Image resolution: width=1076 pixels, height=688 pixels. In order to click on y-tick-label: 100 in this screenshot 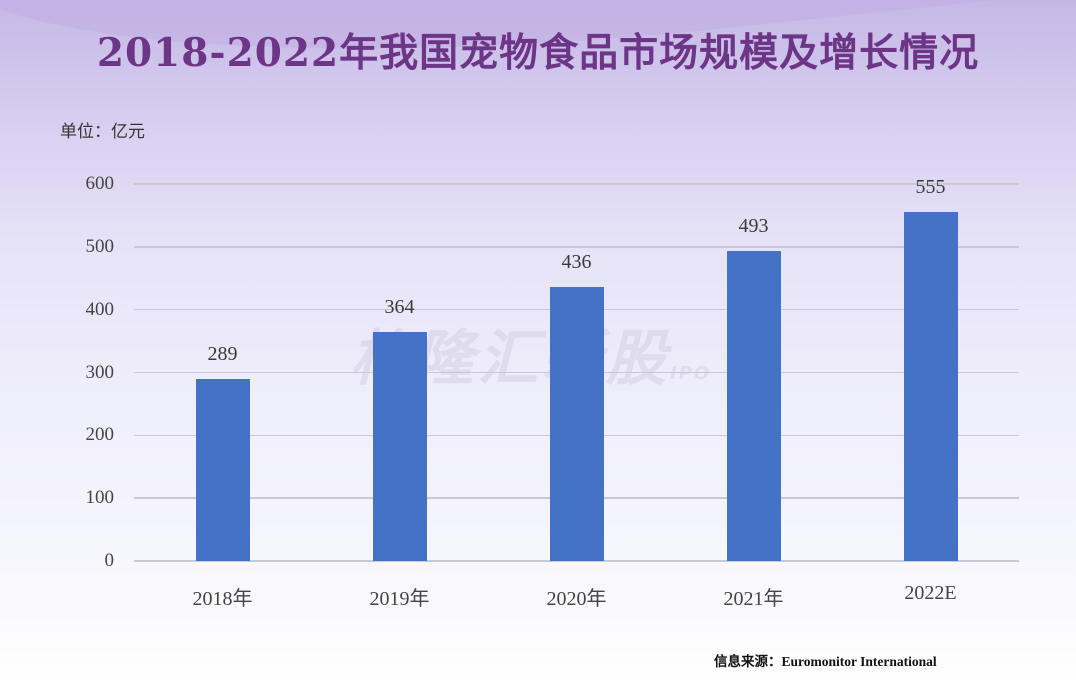, I will do `click(100, 498)`.